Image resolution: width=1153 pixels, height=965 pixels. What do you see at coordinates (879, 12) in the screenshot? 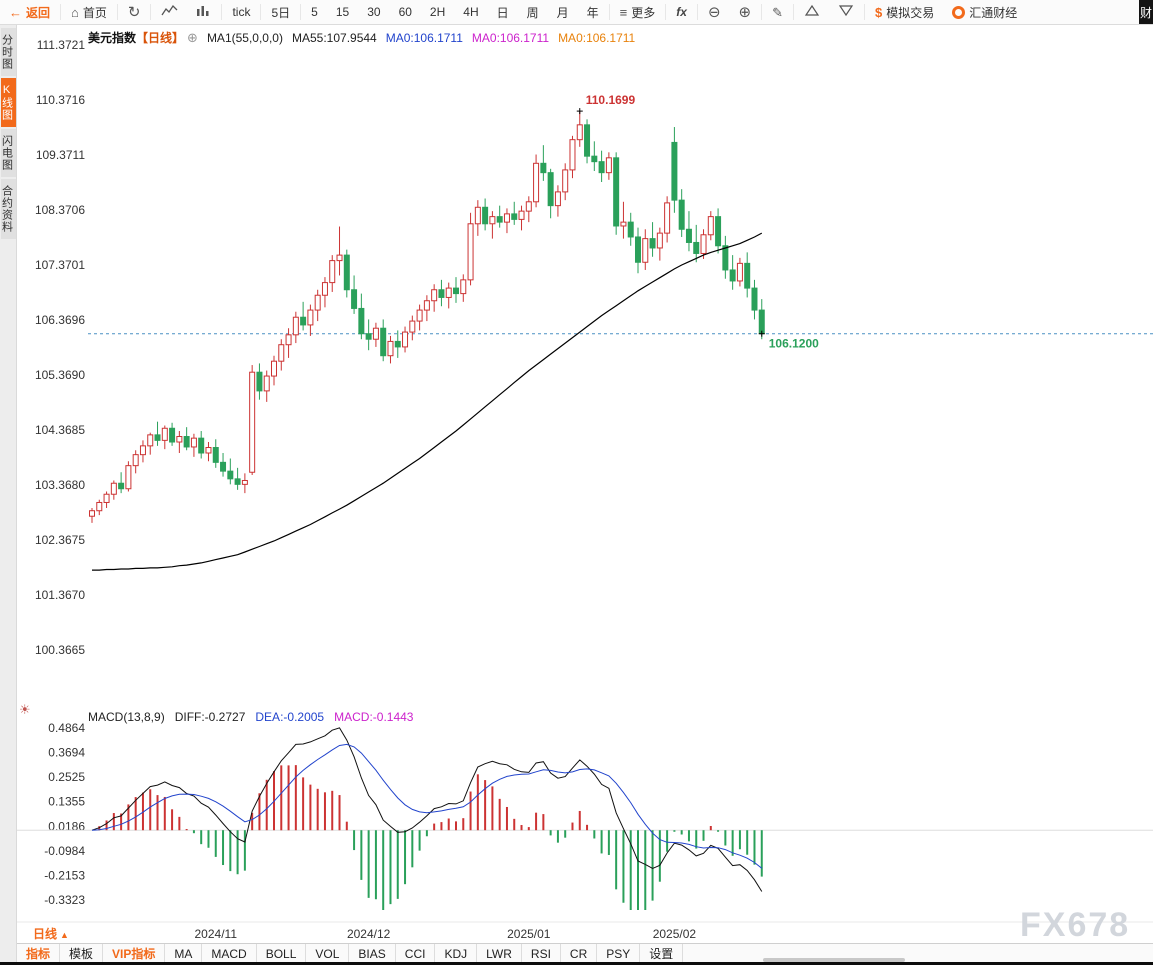
I see `dollar-icon: $` at bounding box center [879, 12].